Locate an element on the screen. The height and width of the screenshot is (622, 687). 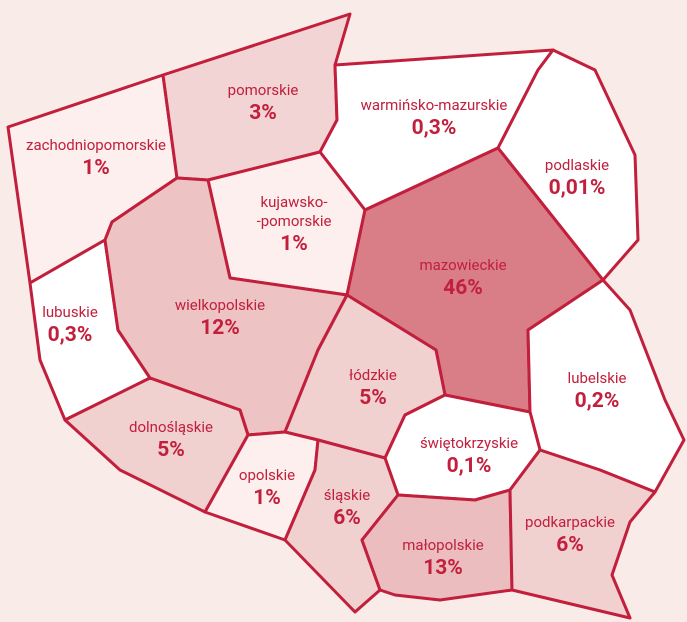
region-name-line: -pomorskie is located at coordinates (294, 221).